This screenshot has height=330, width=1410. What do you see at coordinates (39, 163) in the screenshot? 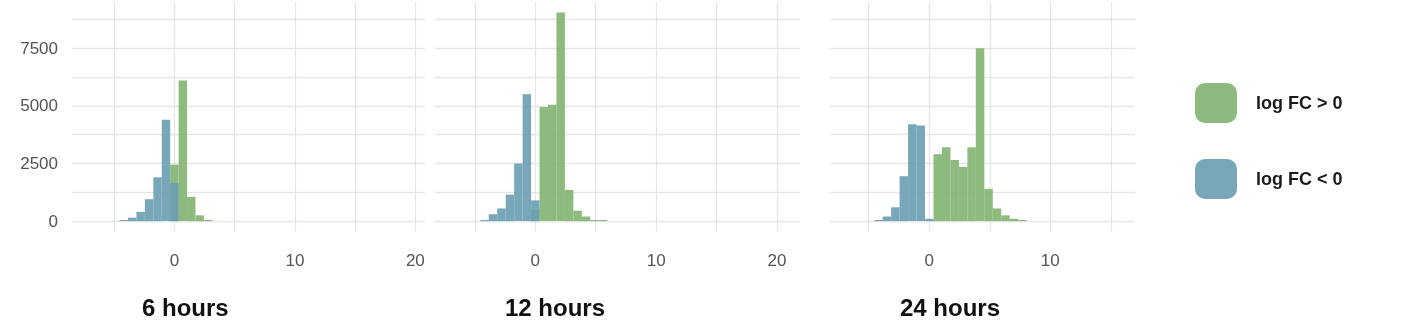
I see `y-tick-label: 2500` at bounding box center [39, 163].